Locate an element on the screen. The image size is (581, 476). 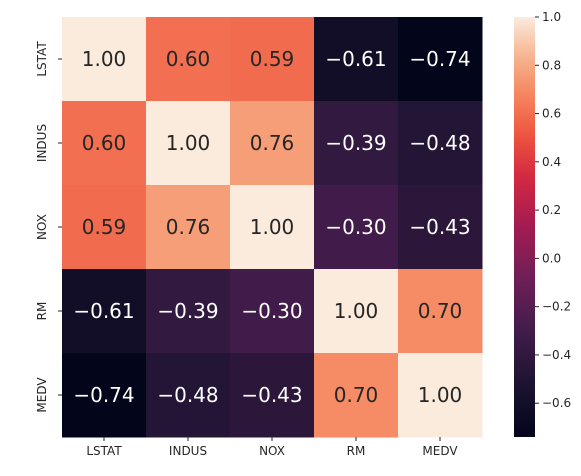
colorbar-tick-label: 0.2 is located at coordinates (551, 210).